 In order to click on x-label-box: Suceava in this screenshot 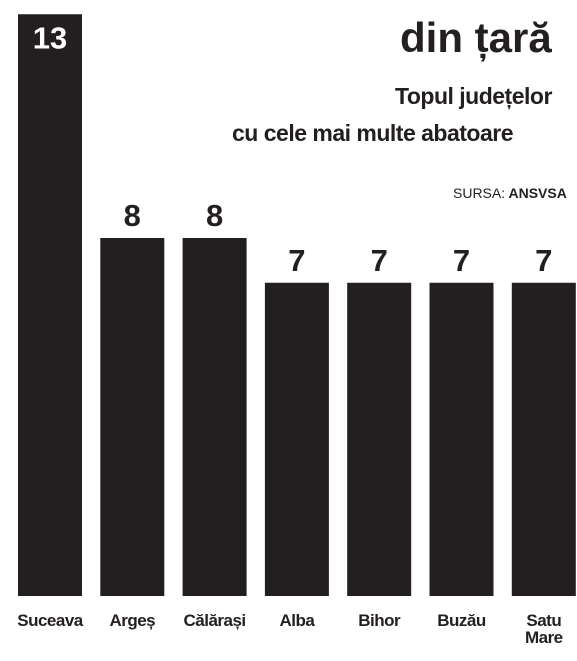, I will do `click(50, 621)`.